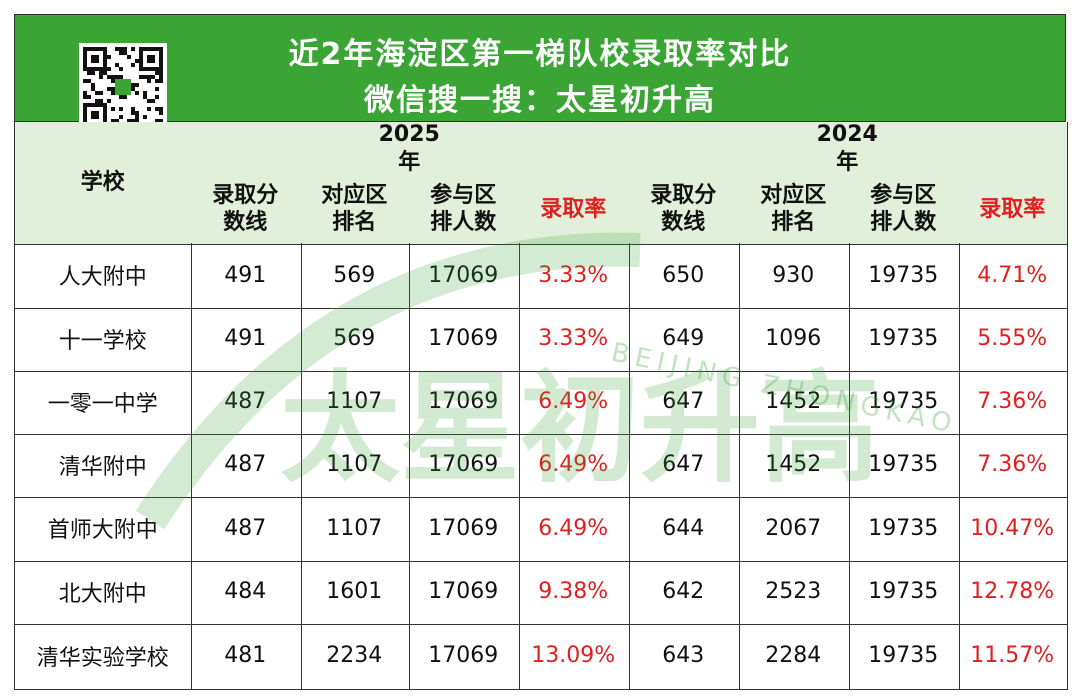 The image size is (1080, 700). What do you see at coordinates (793, 339) in the screenshot?
I see `table-cell-text: 1096` at bounding box center [793, 339].